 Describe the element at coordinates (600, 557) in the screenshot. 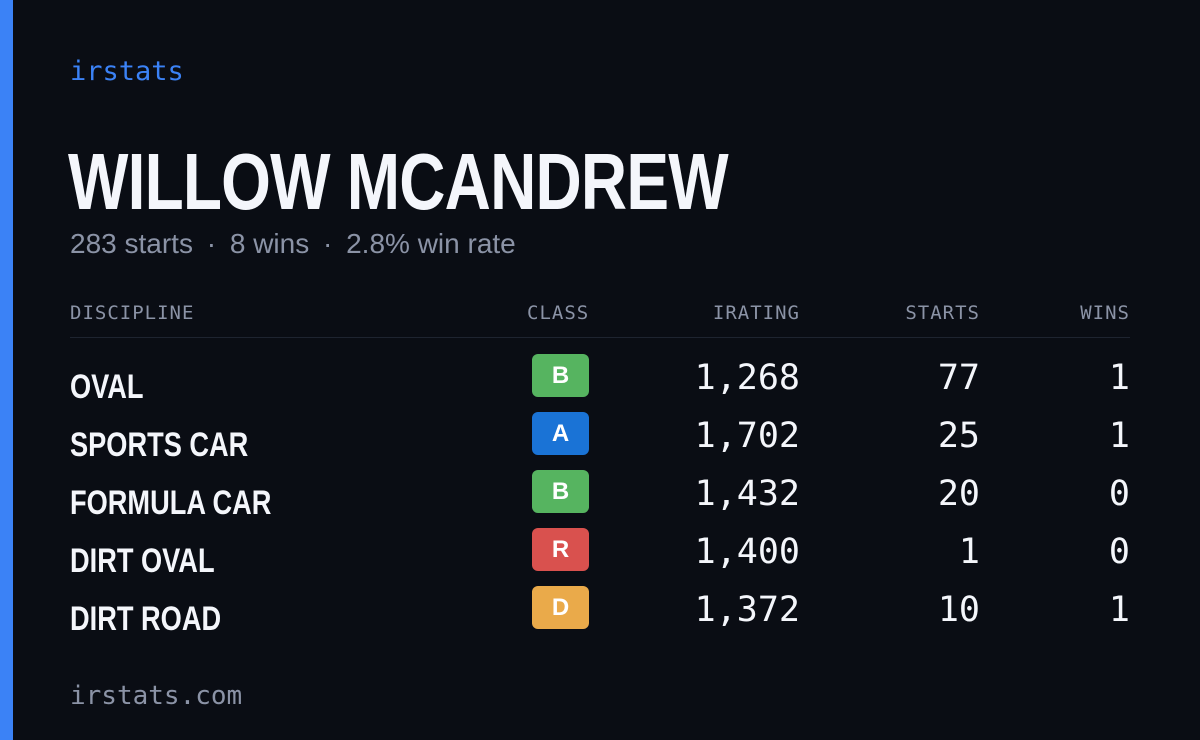

I see `table-row: DIRT OVAL R 1,400 1 0` at that location.